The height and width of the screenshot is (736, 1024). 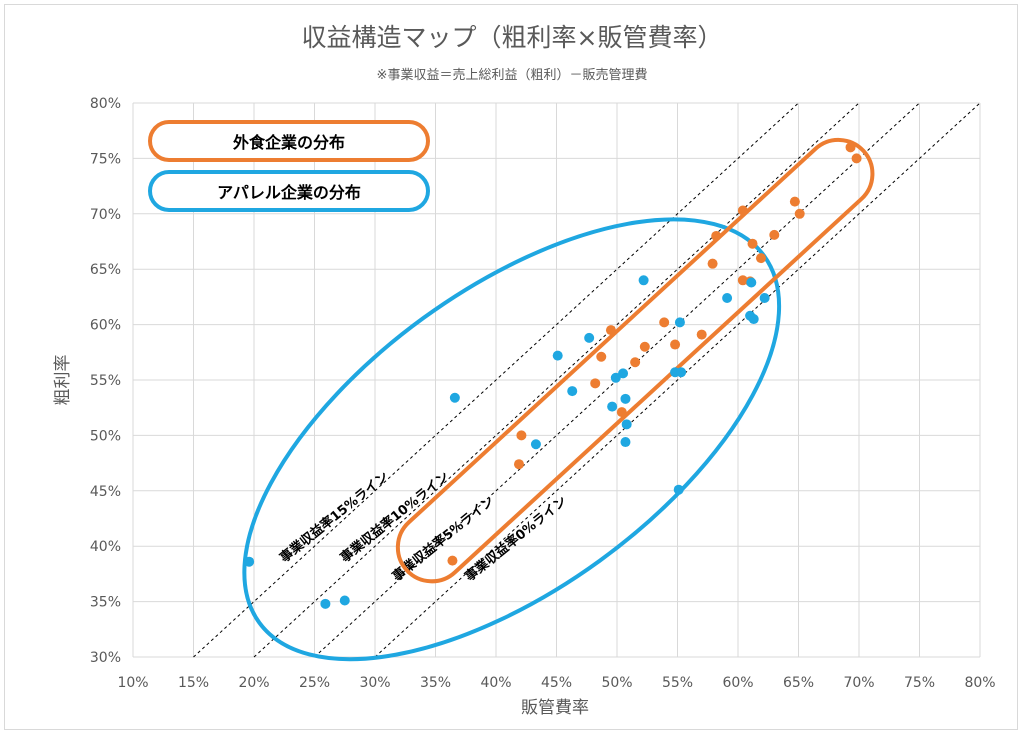 What do you see at coordinates (105, 547) in the screenshot?
I see `y-tick-label: 40%` at bounding box center [105, 547].